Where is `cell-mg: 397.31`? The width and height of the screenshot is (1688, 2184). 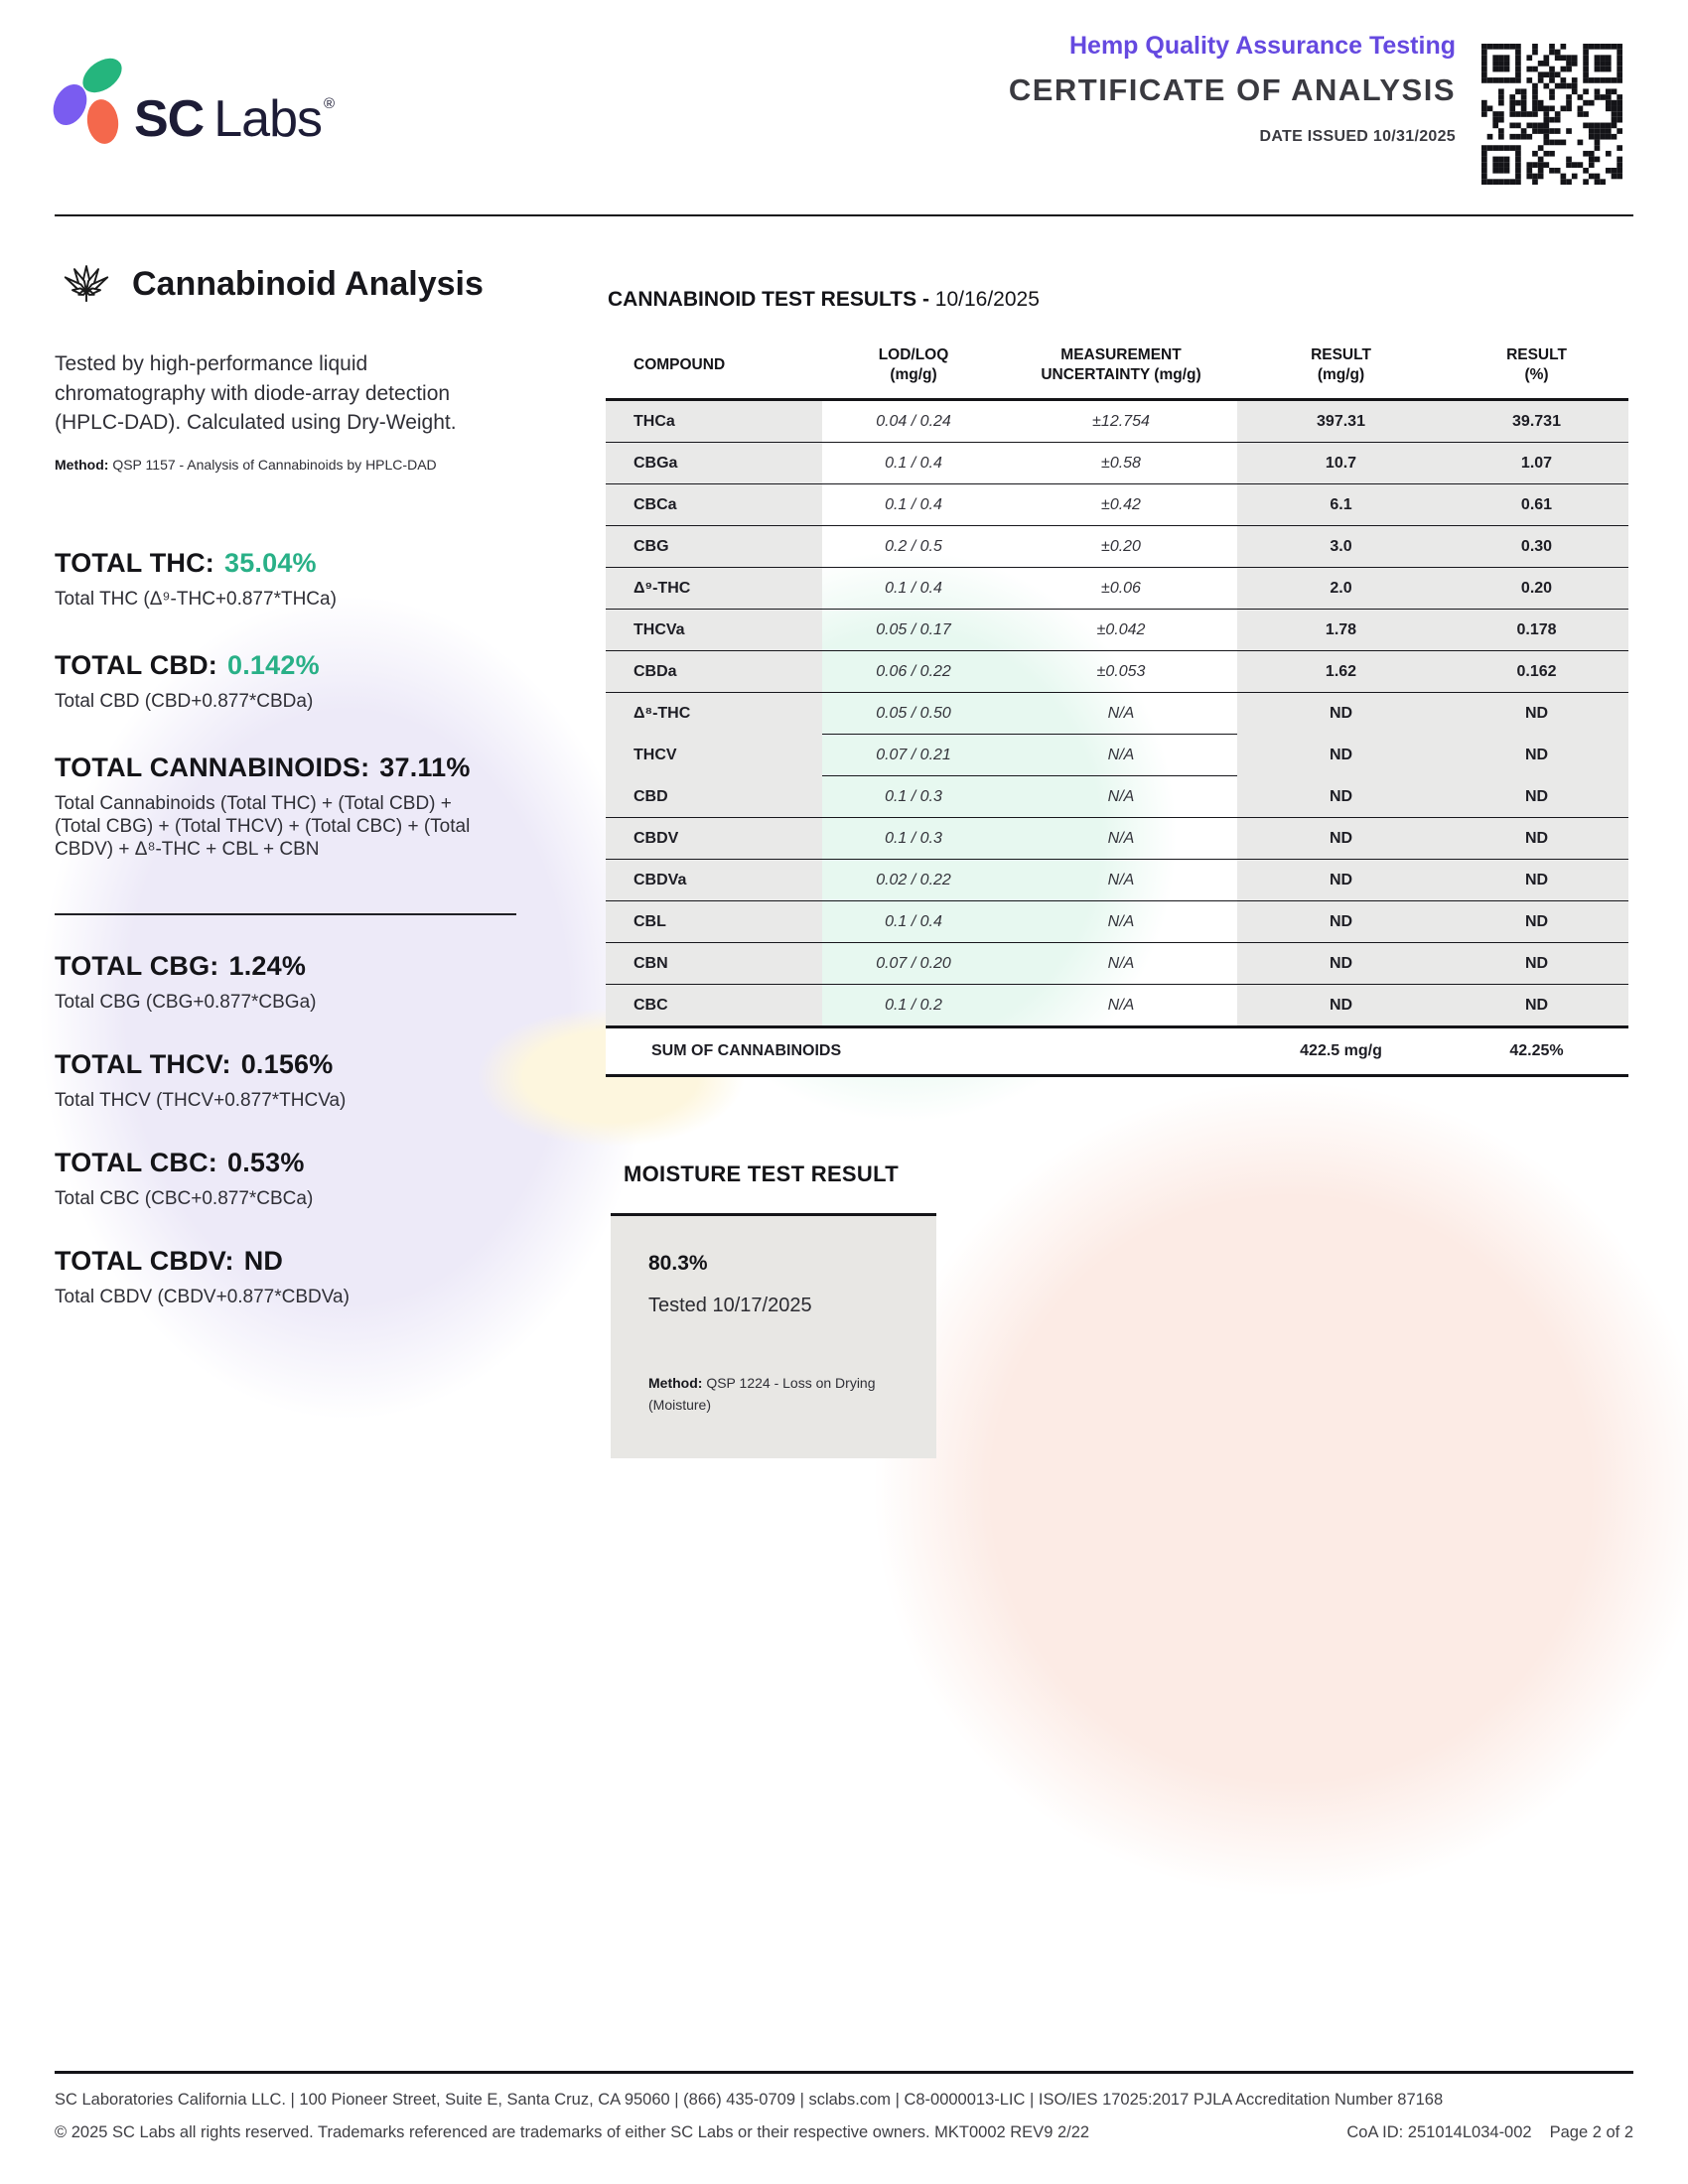
cell-mg: 397.31 is located at coordinates (1341, 421).